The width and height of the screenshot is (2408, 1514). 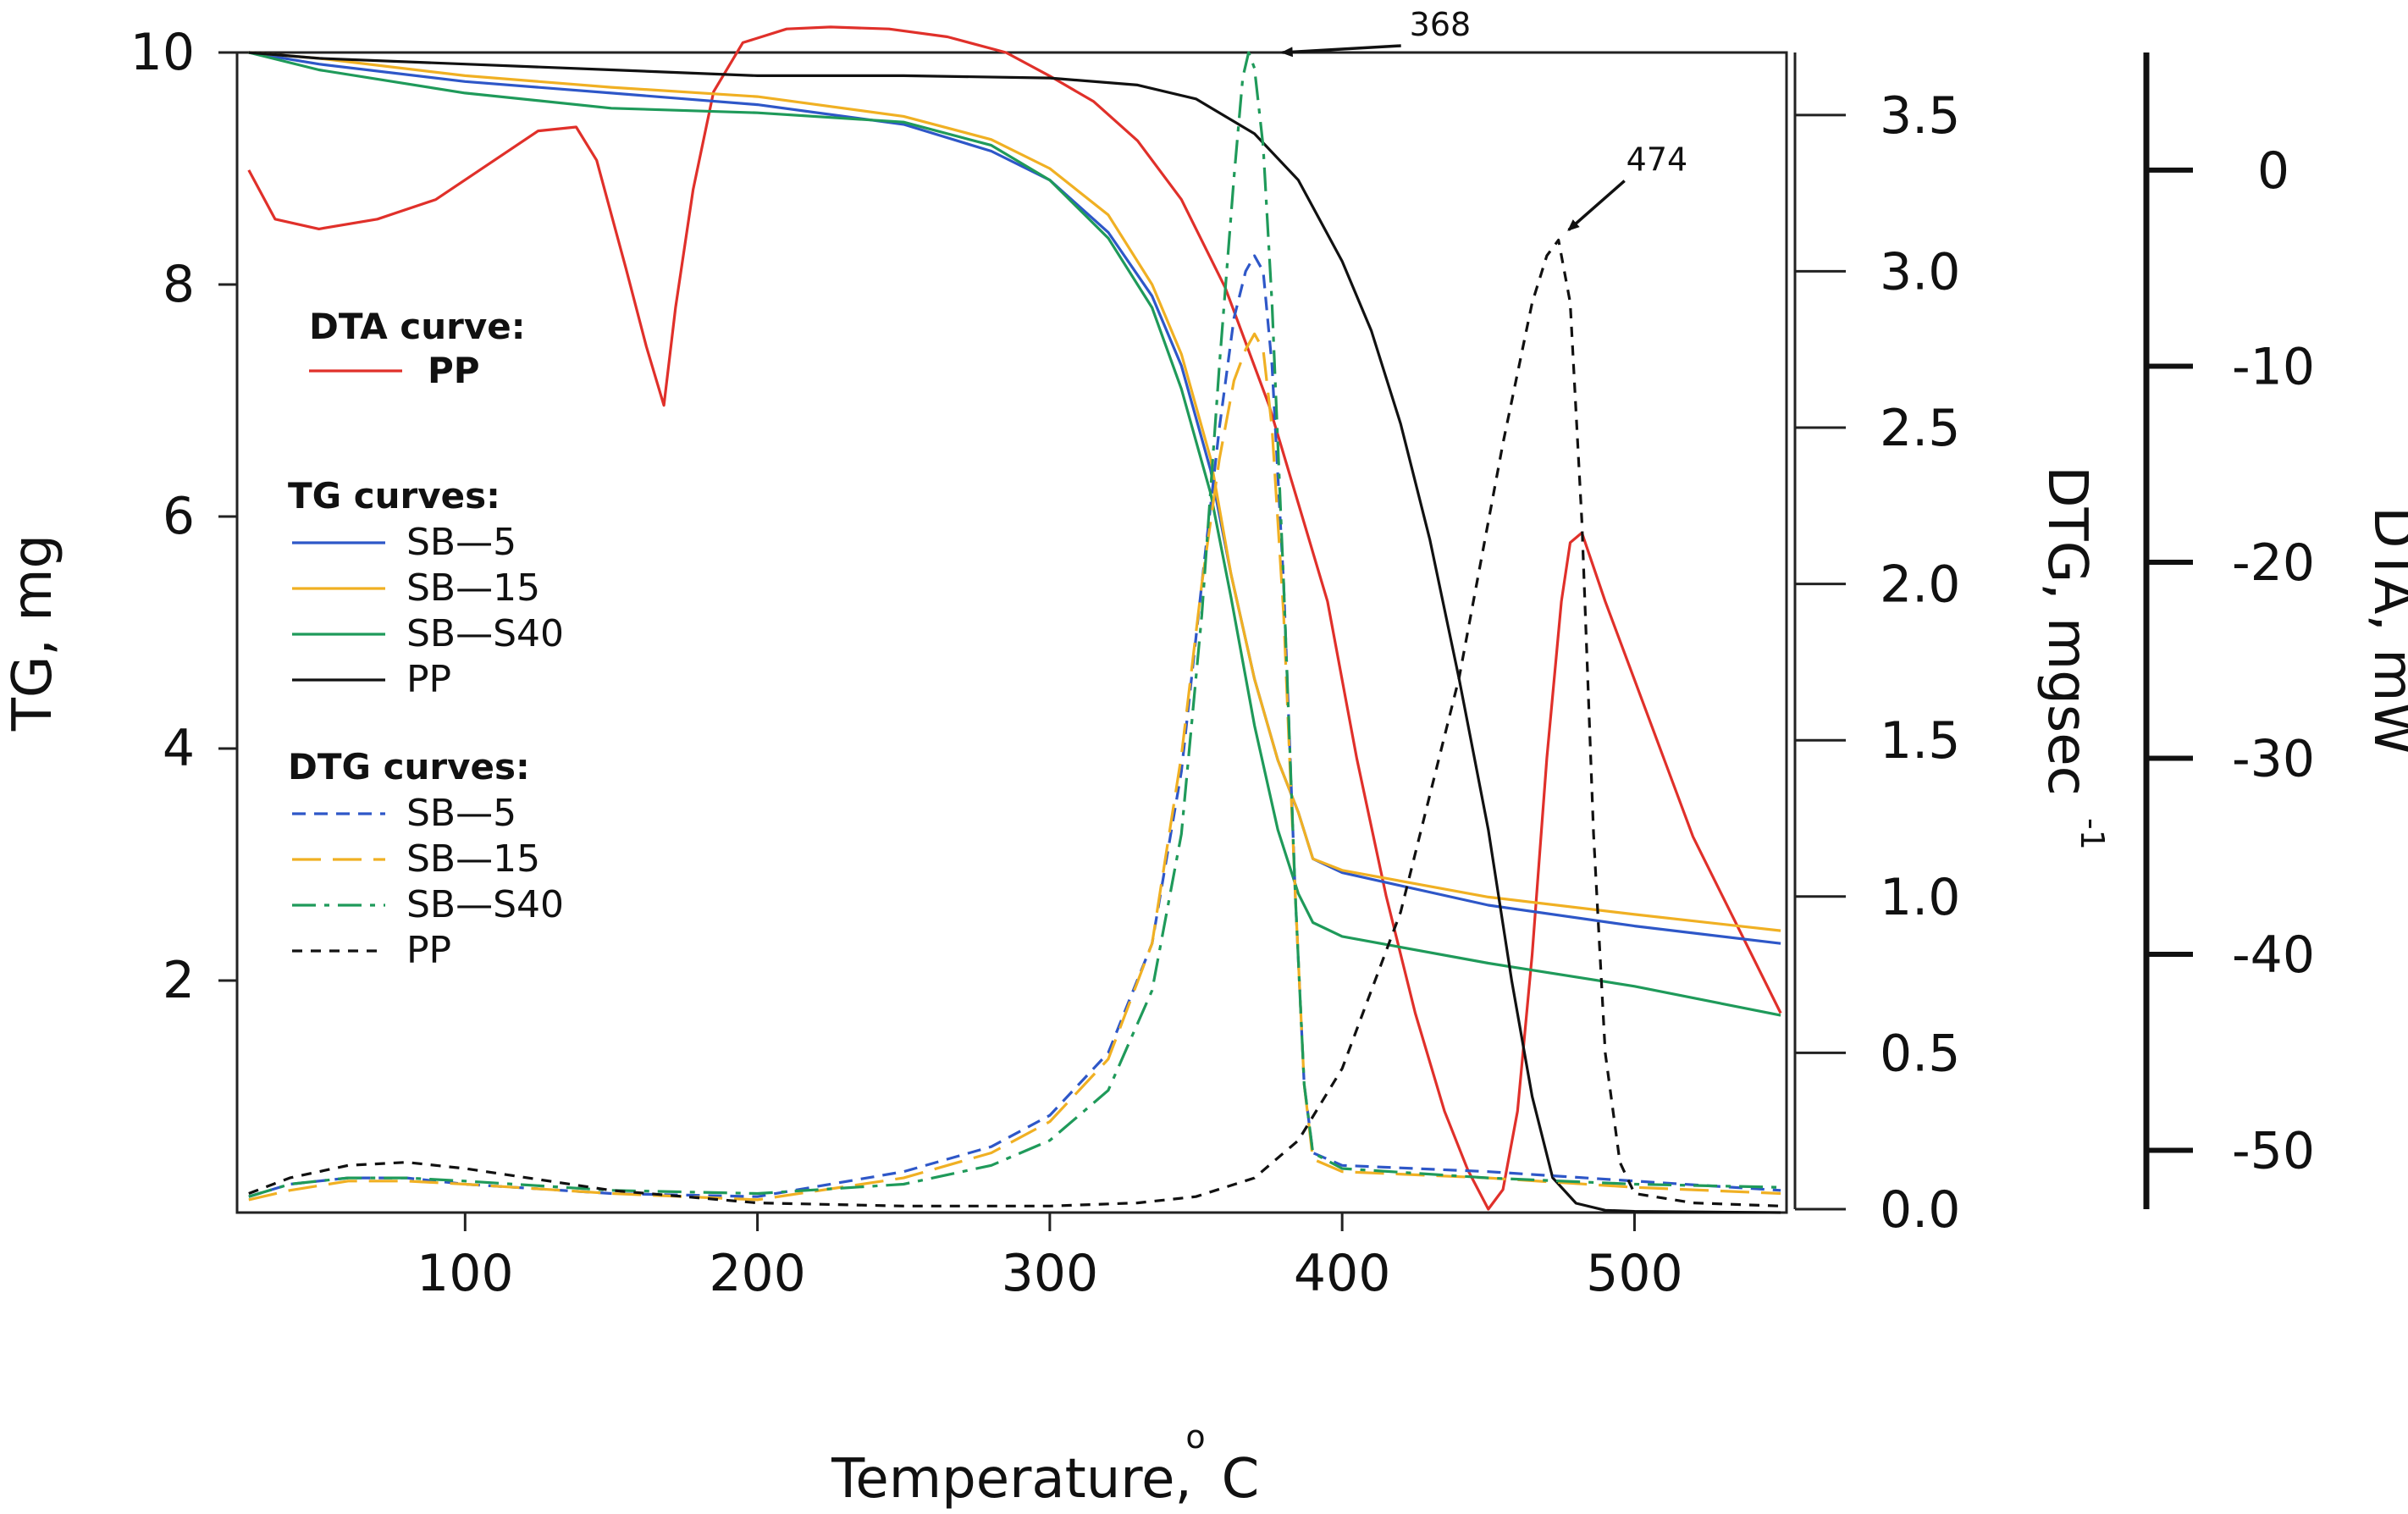 What do you see at coordinates (1920, 898) in the screenshot?
I see `dtg-tick-label: 1.0` at bounding box center [1920, 898].